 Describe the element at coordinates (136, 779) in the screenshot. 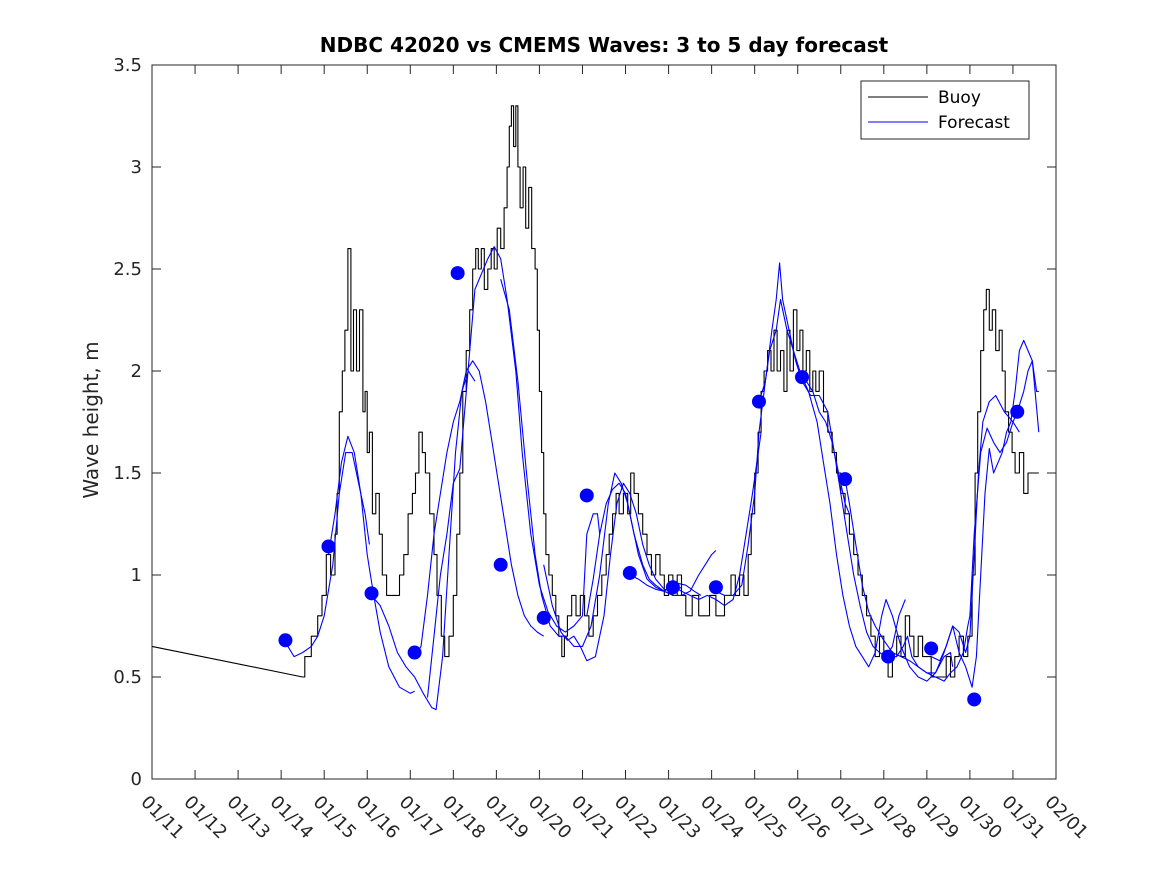

I see `y-tick-label: 0` at that location.